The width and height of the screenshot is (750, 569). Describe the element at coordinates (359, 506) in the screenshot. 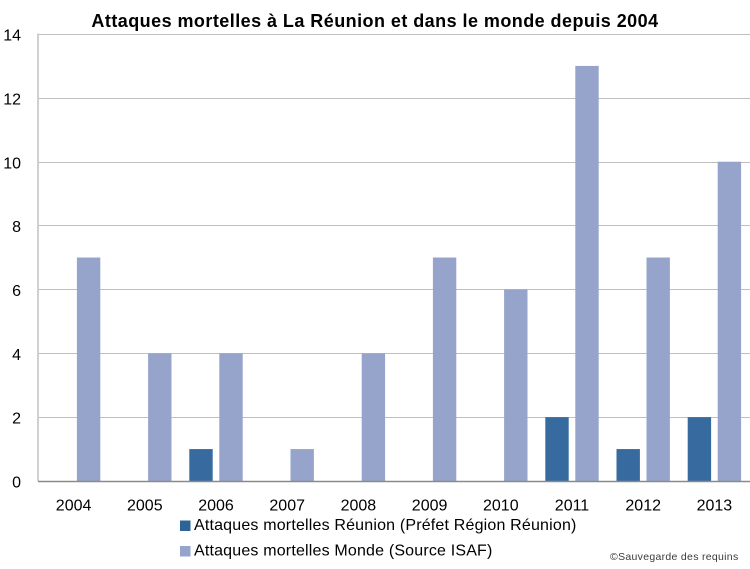

I see `svg-text: 2008` at that location.